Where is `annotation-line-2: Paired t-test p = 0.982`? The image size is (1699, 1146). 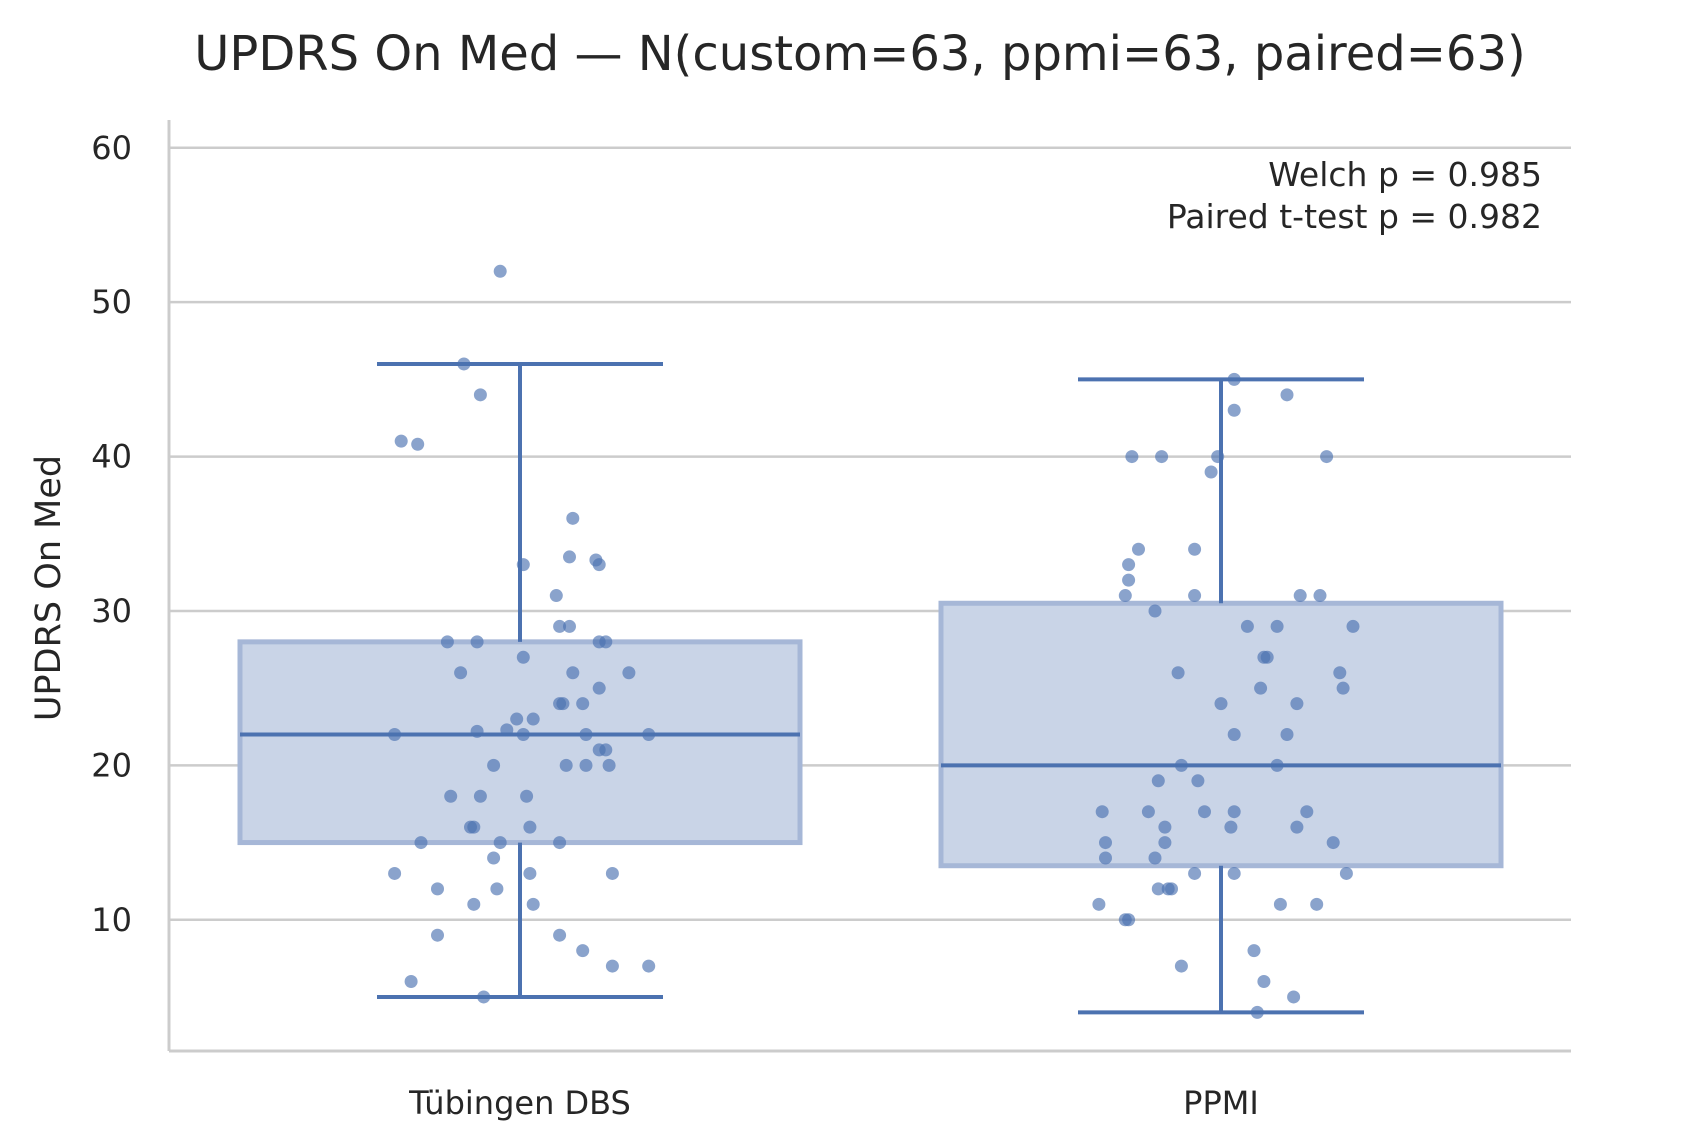 annotation-line-2: Paired t-test p = 0.982 is located at coordinates (1354, 216).